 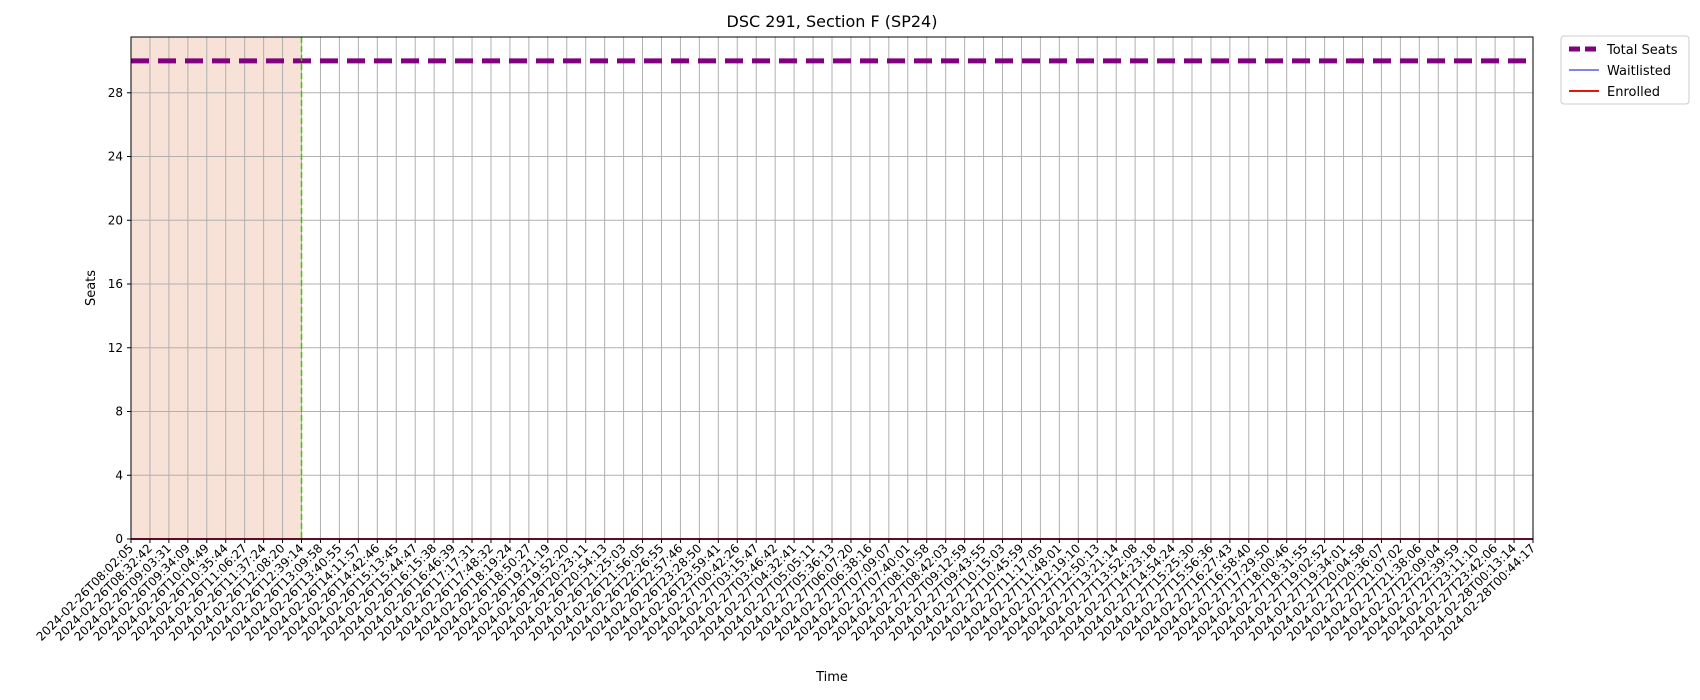 What do you see at coordinates (115, 157) in the screenshot?
I see `y-tick-label: 24` at bounding box center [115, 157].